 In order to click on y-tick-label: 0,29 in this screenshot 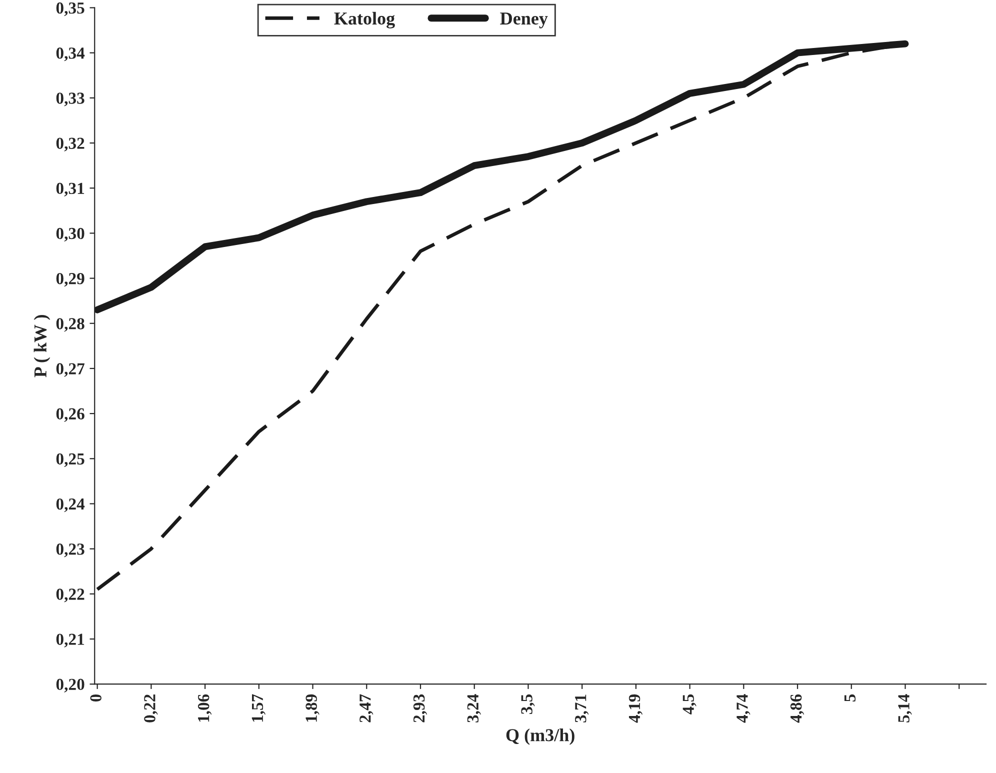, I will do `click(70, 279)`.